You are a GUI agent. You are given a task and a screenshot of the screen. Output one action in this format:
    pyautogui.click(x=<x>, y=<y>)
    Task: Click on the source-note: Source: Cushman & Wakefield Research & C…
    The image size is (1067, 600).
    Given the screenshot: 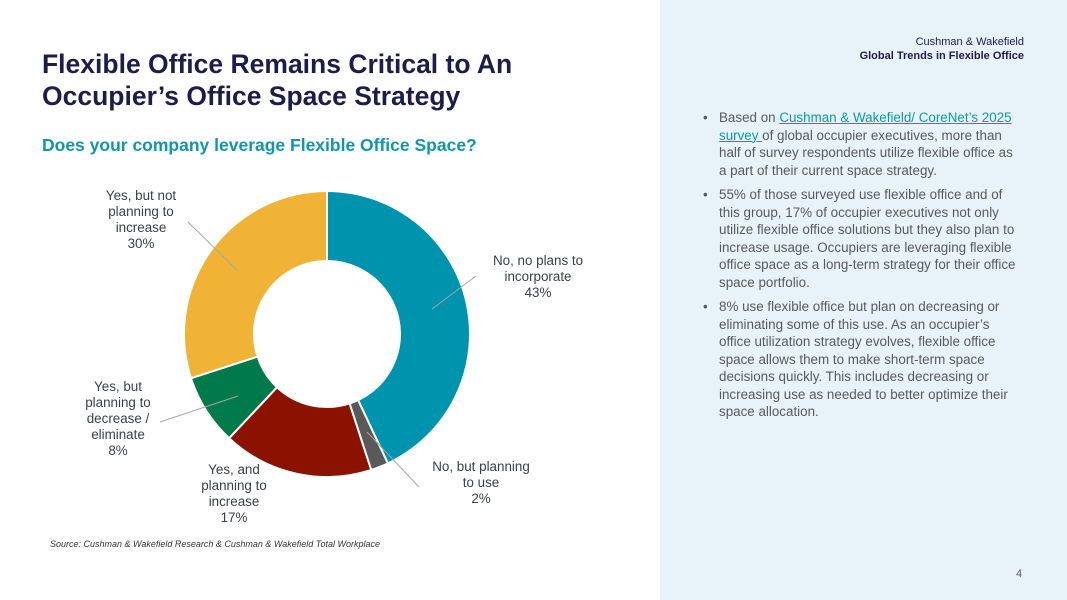 What is the action you would take?
    pyautogui.click(x=215, y=544)
    